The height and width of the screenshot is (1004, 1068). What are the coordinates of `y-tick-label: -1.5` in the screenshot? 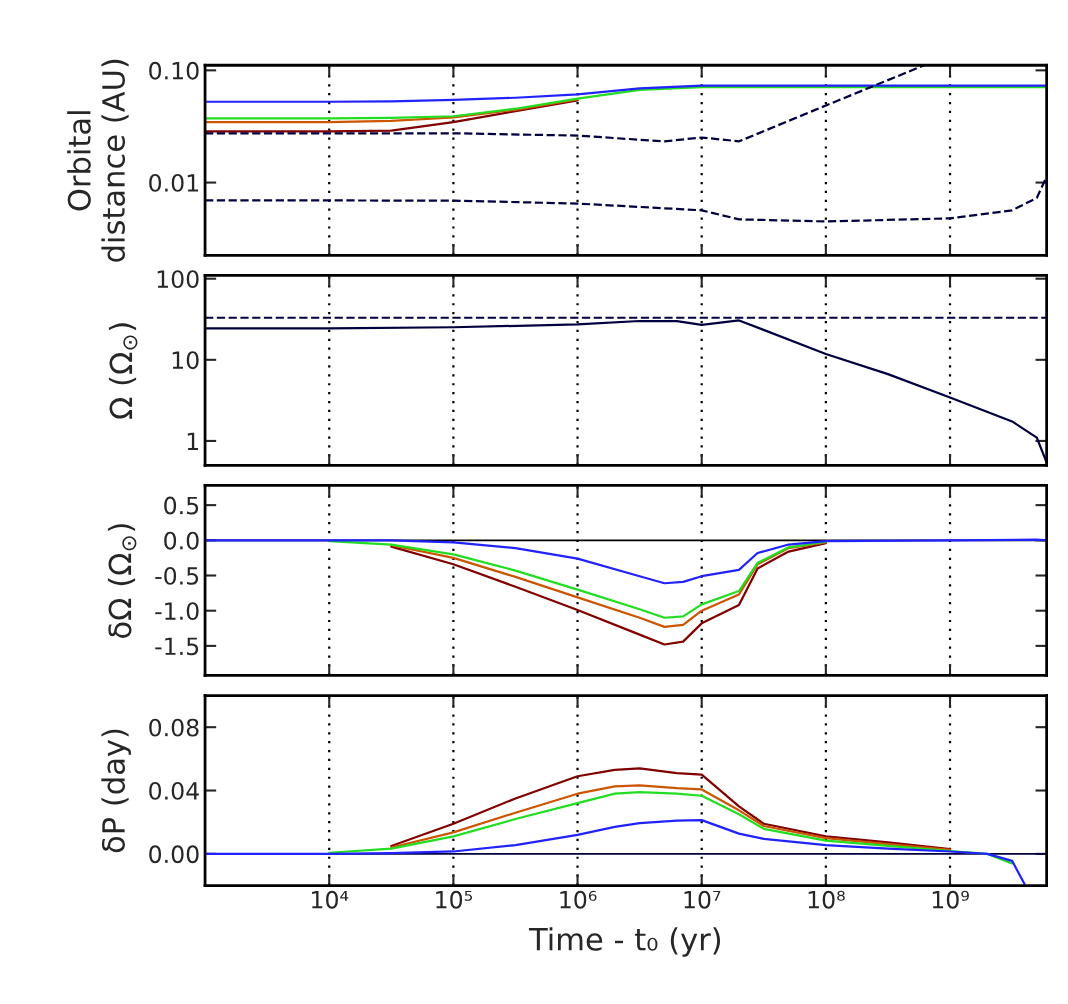 It's located at (177, 646).